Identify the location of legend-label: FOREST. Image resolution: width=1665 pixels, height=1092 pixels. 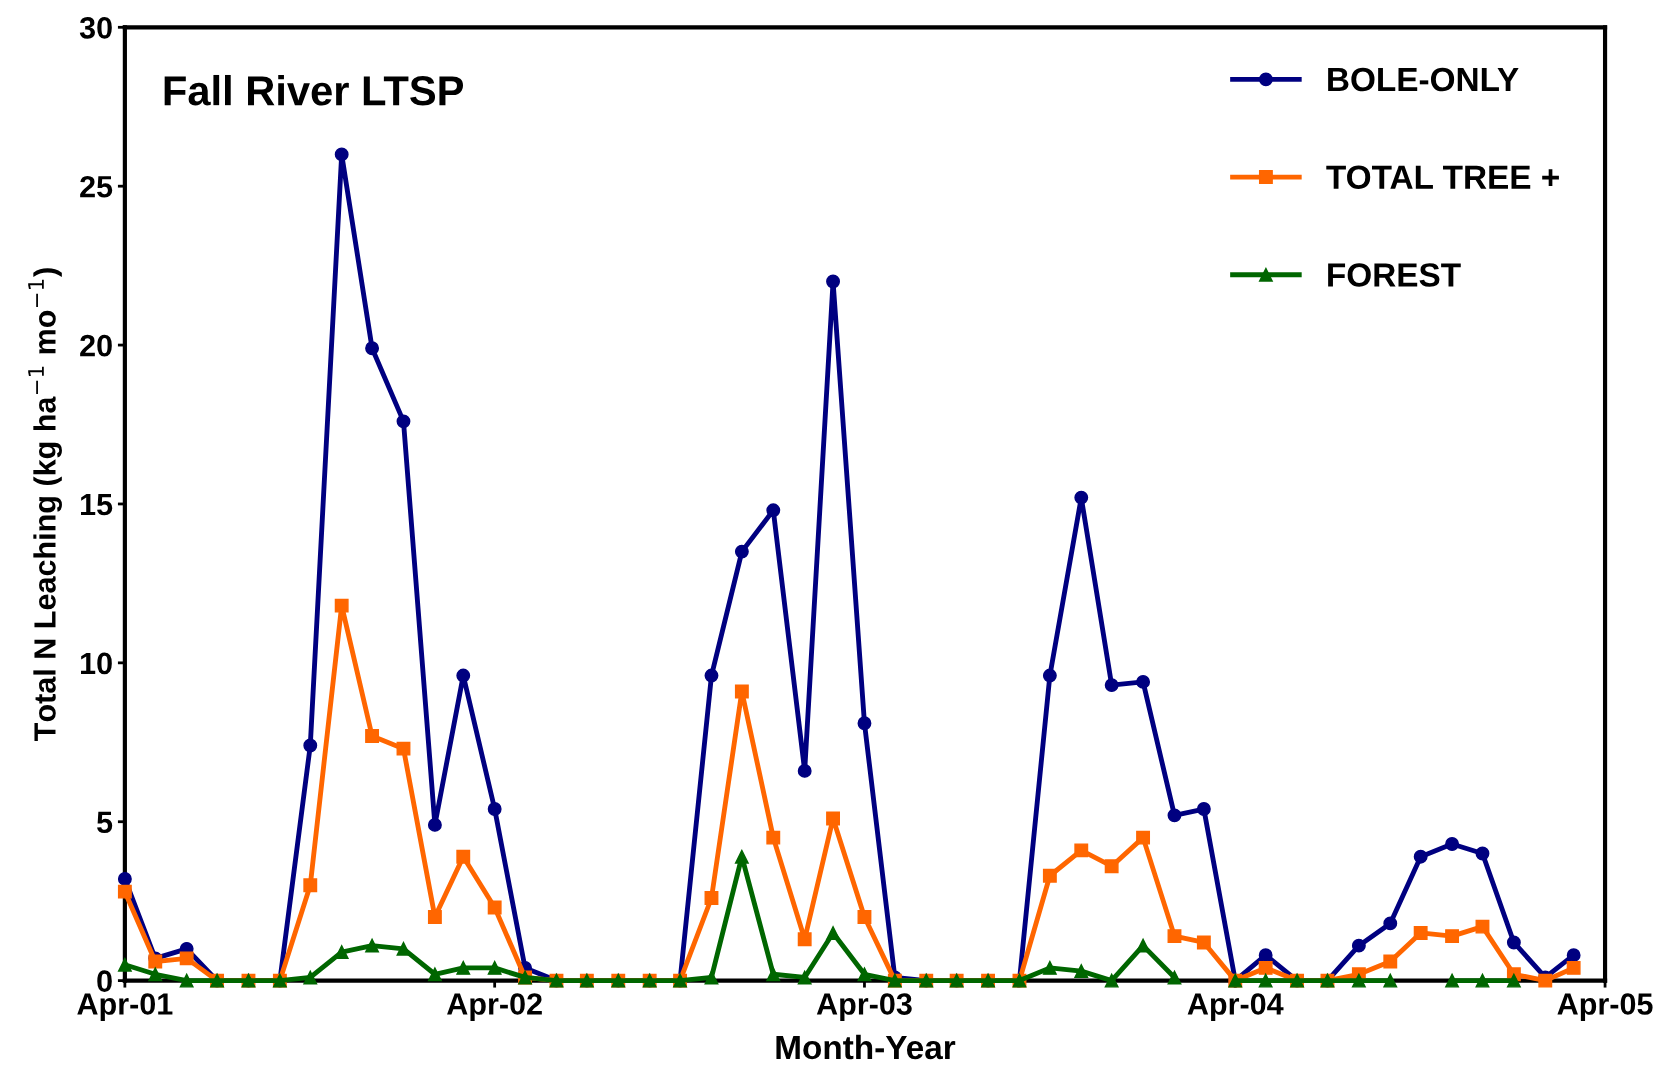
(1394, 275).